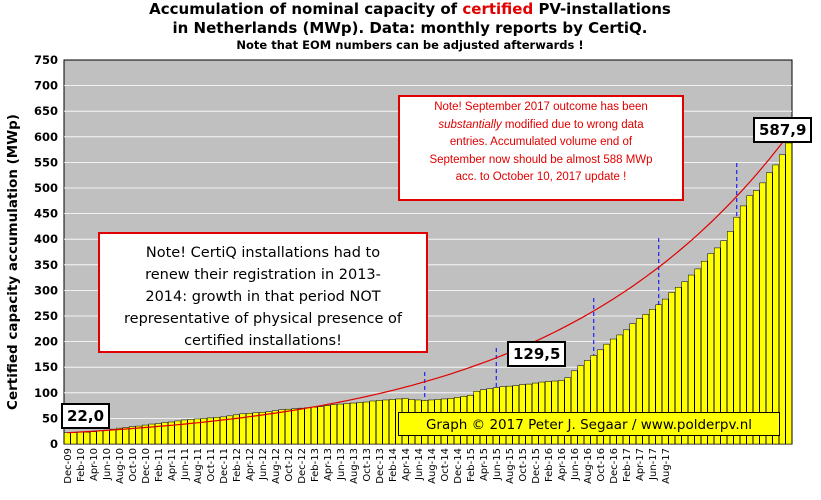 The height and width of the screenshot is (500, 821). Describe the element at coordinates (46, 265) in the screenshot. I see `y-tick-label: 350` at that location.